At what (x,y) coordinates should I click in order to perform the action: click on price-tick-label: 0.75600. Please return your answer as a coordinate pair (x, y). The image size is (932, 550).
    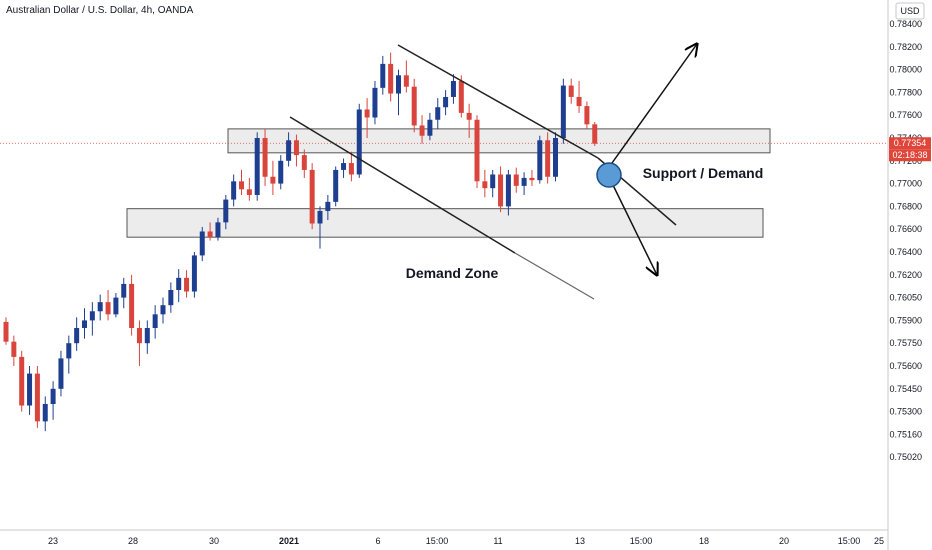
    Looking at the image, I should click on (905, 366).